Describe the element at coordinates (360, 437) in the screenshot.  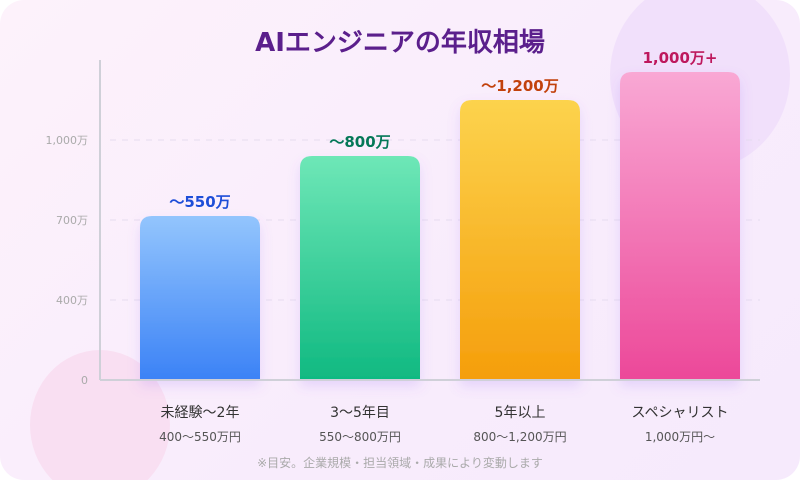
I see `category-range: 550〜800万円` at that location.